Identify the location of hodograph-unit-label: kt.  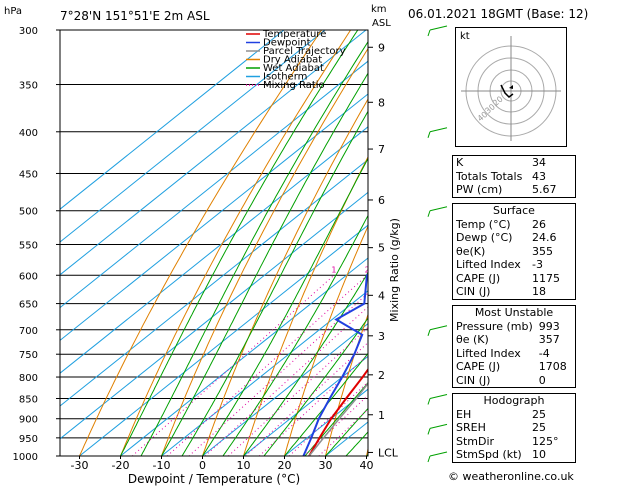
(465, 36).